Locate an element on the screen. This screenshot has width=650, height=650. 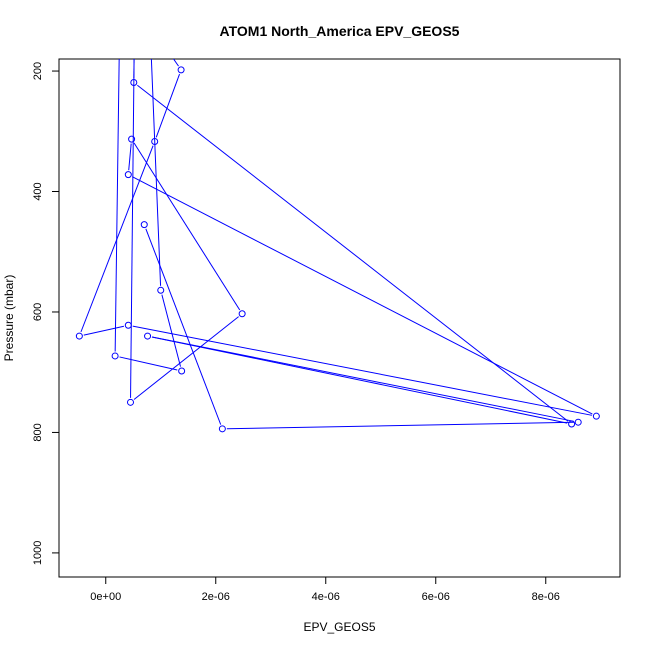
y-tick-label: 800 is located at coordinates (38, 432).